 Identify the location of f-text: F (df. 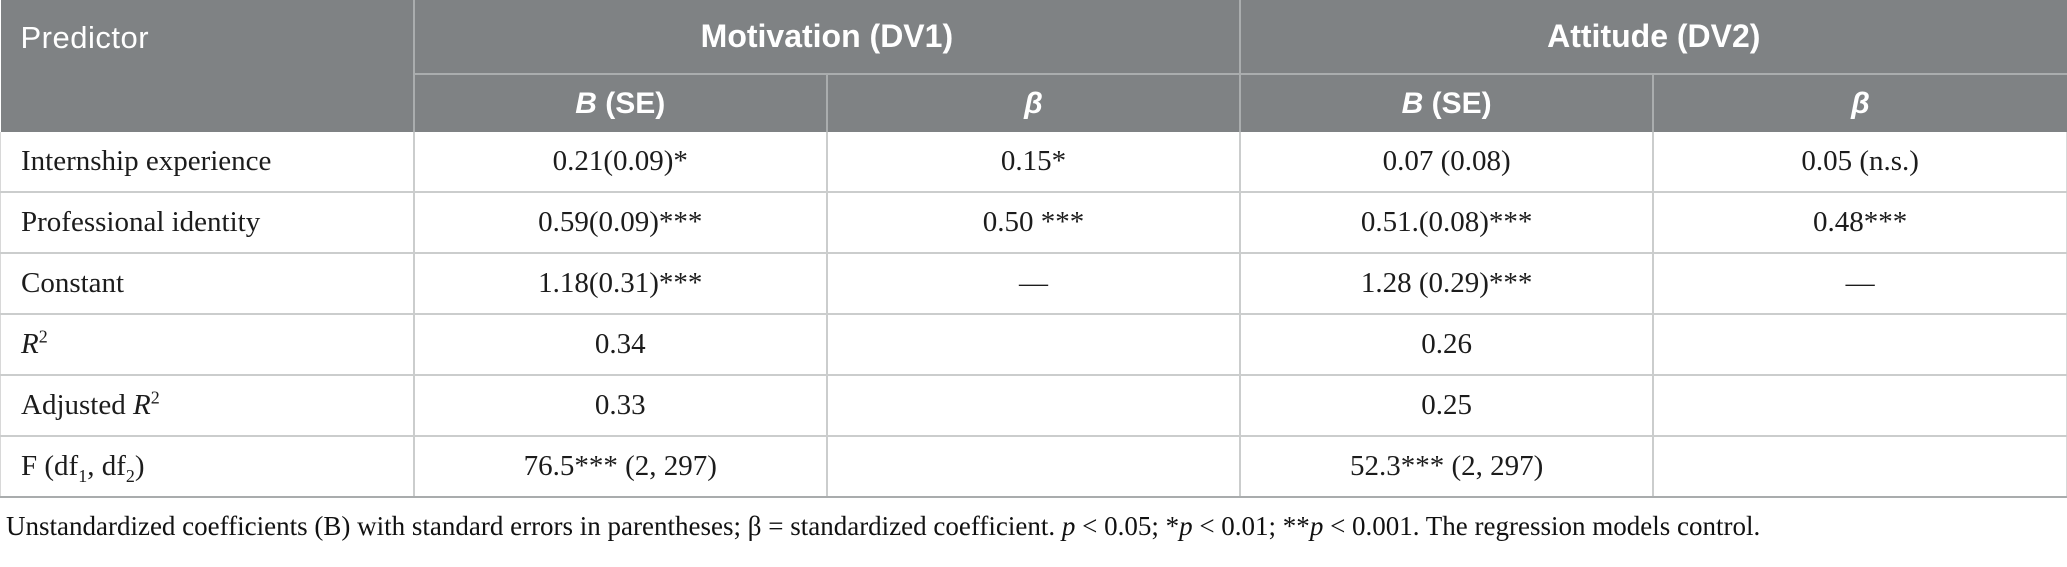
(50, 466).